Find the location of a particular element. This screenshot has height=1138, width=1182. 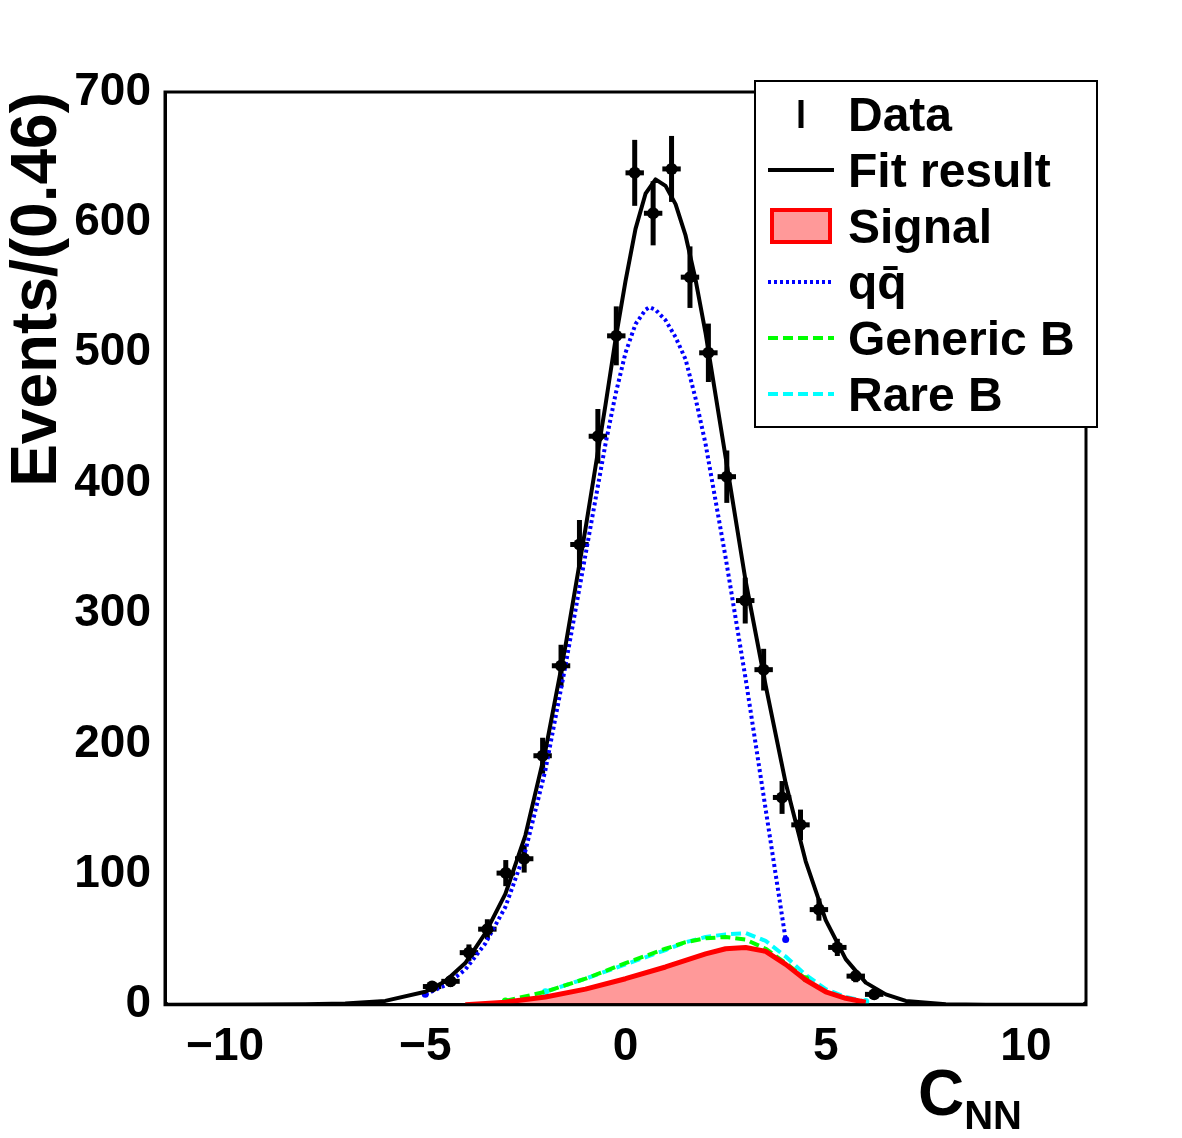

legend-label: Signal is located at coordinates (920, 226).